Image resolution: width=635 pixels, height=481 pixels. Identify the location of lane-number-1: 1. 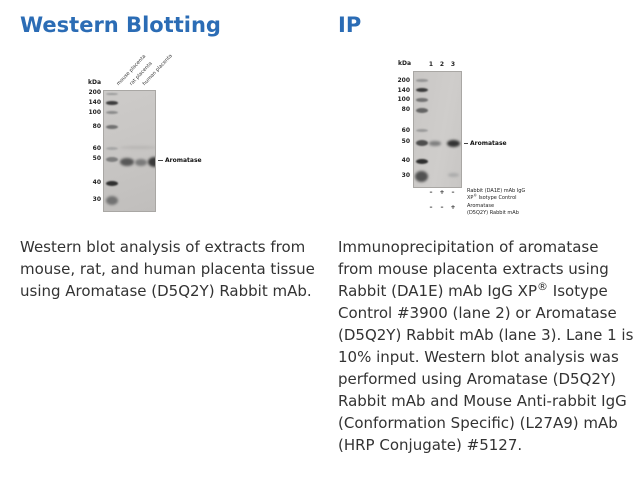
(431, 64).